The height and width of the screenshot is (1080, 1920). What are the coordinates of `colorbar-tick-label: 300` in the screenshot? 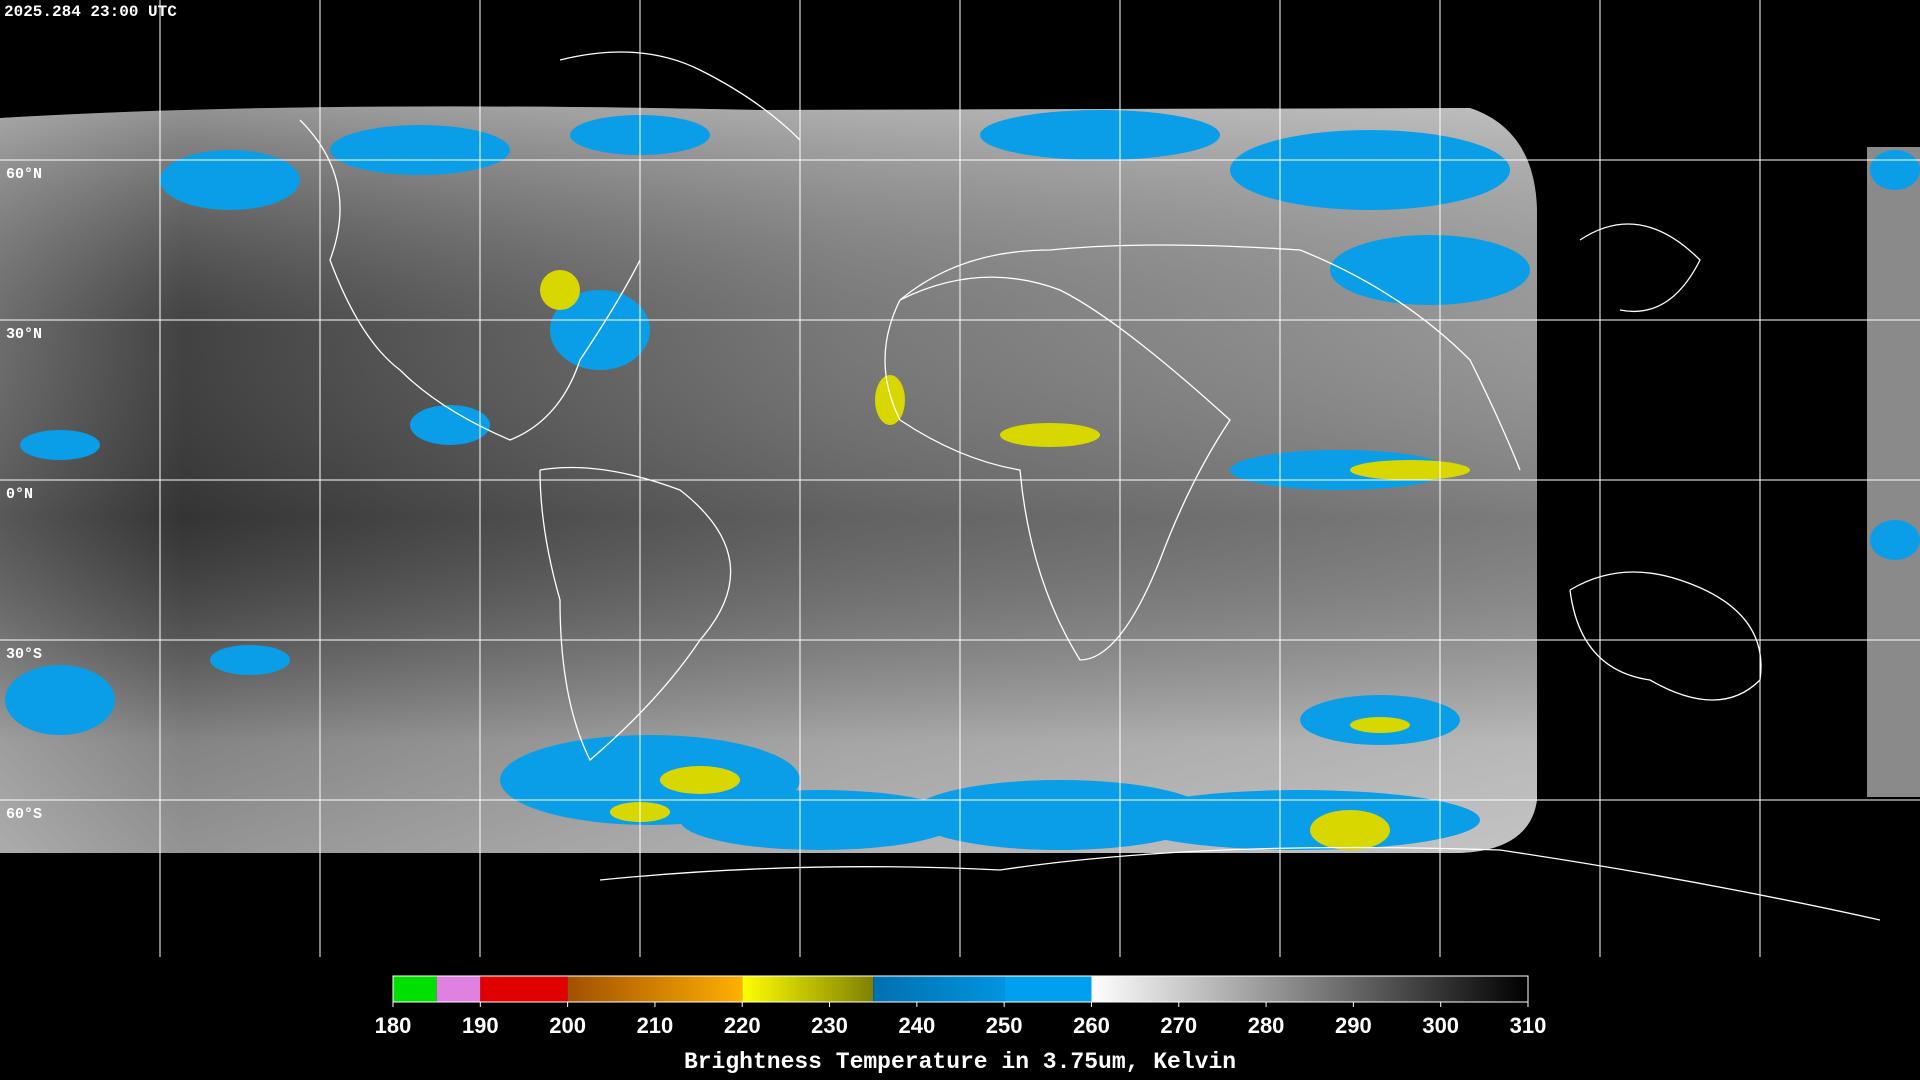 It's located at (1440, 1025).